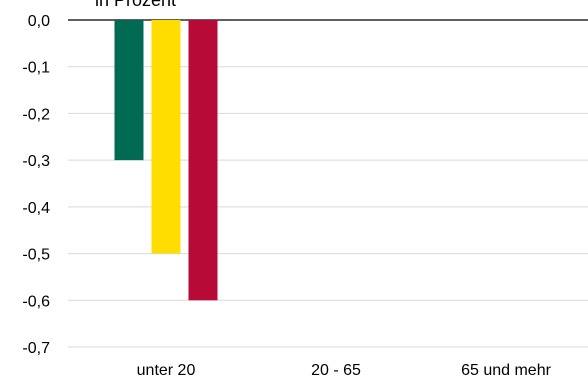 This screenshot has height=380, width=588. What do you see at coordinates (36, 301) in the screenshot?
I see `y-tick-label: -0,6` at bounding box center [36, 301].